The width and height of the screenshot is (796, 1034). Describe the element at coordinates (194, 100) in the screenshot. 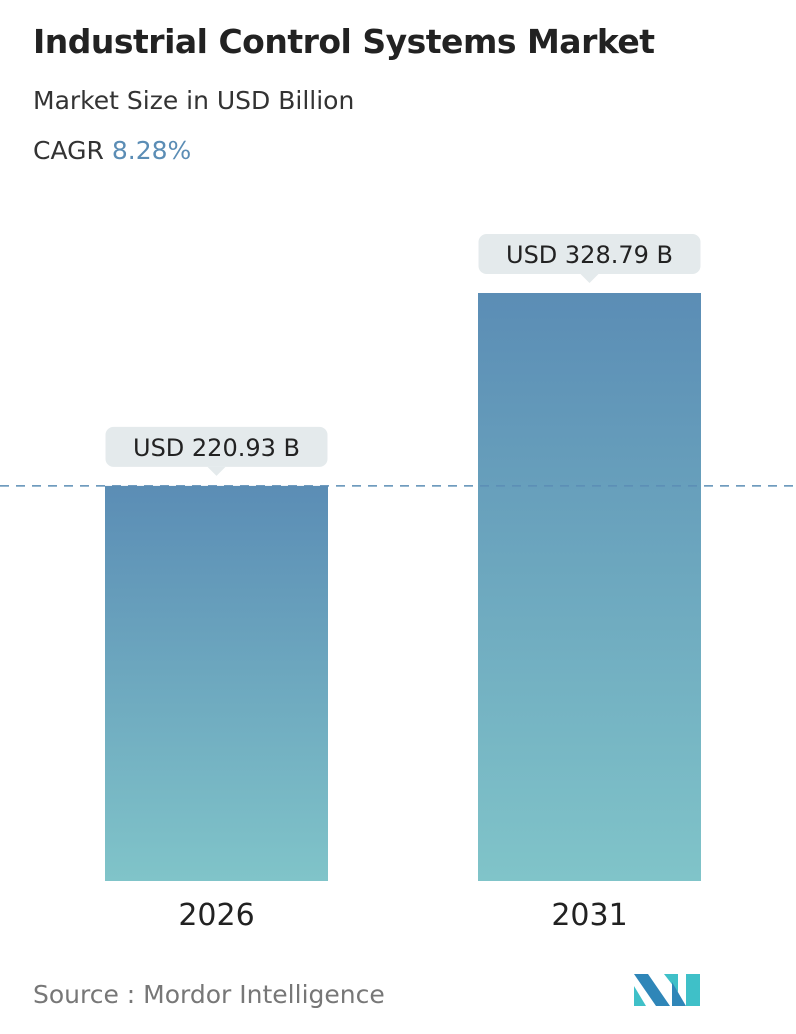

I see `chart-subtitle: Market Size in USD Billion` at that location.